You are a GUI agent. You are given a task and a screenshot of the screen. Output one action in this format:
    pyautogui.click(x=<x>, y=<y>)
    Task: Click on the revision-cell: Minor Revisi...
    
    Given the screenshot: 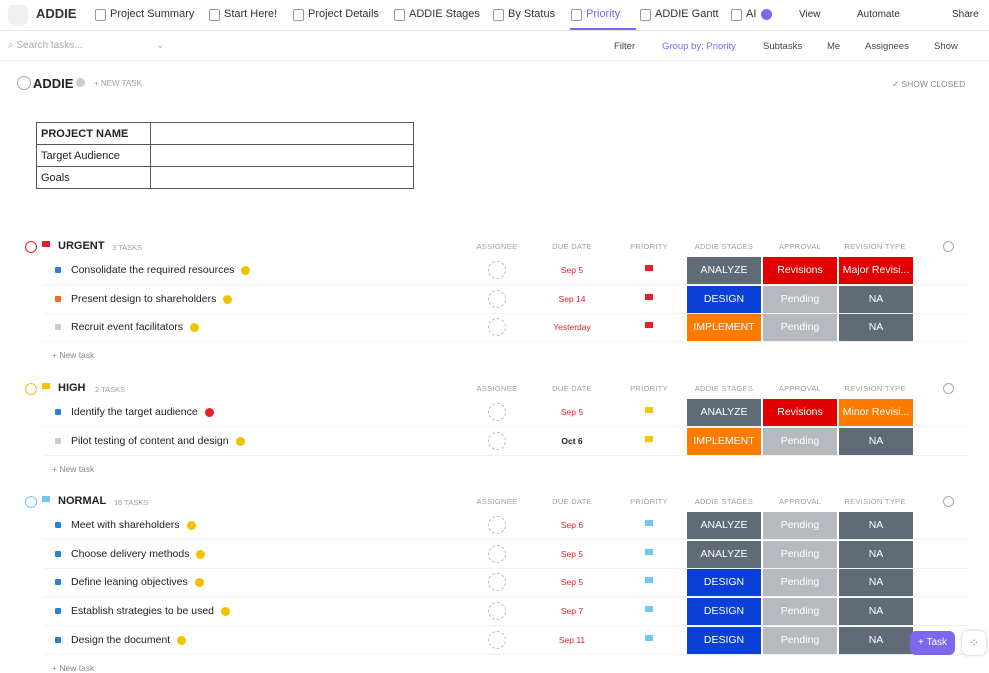 What is the action you would take?
    pyautogui.click(x=876, y=412)
    